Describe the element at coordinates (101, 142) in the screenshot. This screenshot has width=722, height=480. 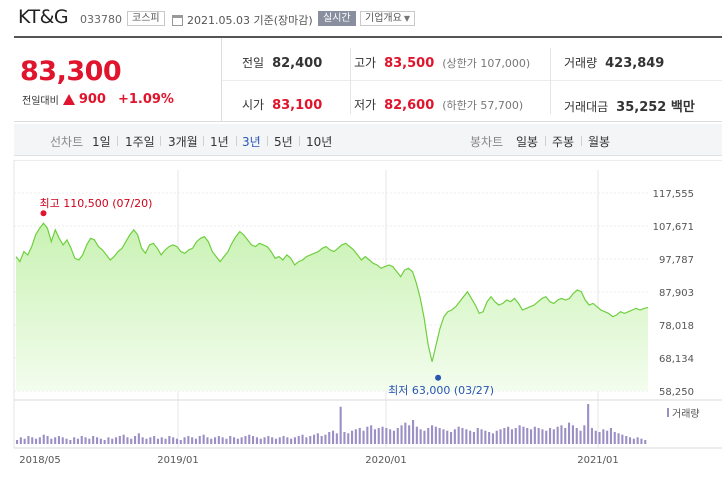
I see `tab-1d: 1일` at that location.